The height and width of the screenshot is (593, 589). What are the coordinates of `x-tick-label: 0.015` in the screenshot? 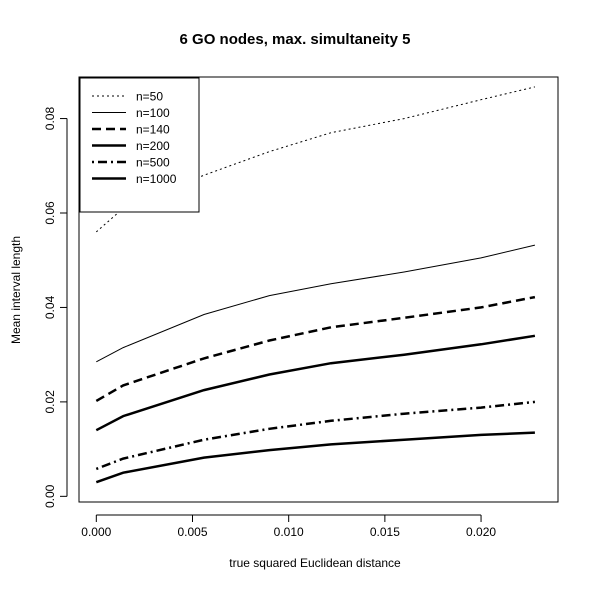 It's located at (385, 532).